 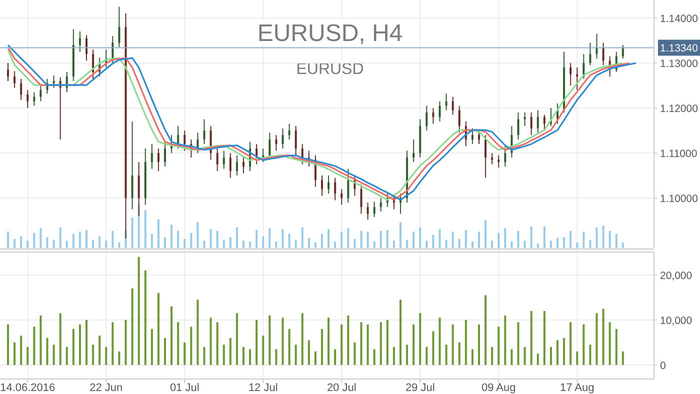 I want to click on x-tick-label: 17 Aug, so click(x=577, y=388).